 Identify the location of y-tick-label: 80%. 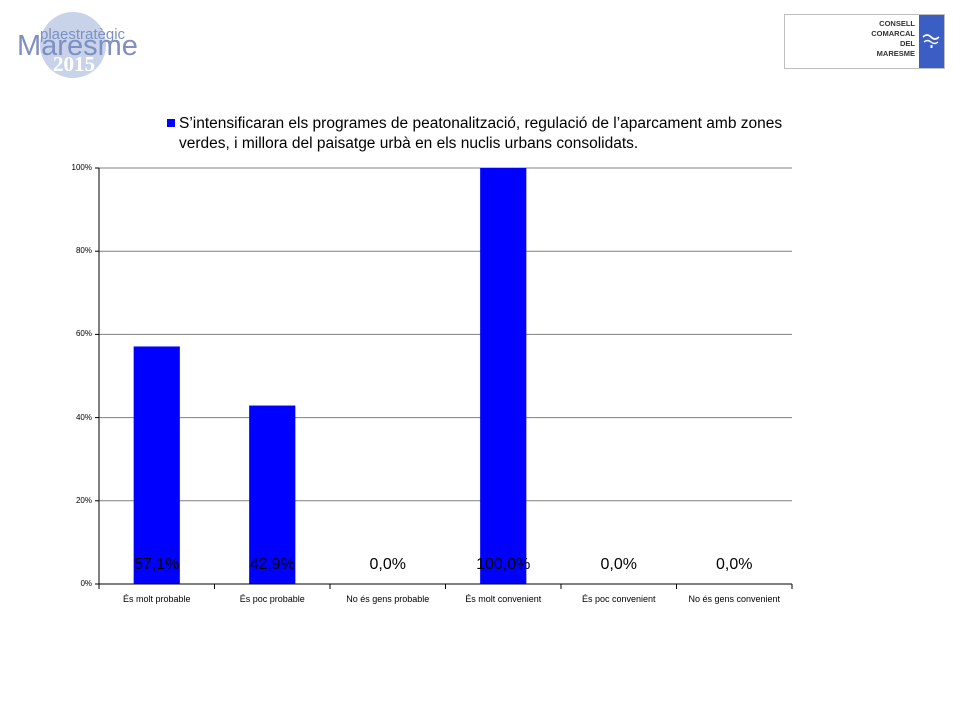
(83, 251).